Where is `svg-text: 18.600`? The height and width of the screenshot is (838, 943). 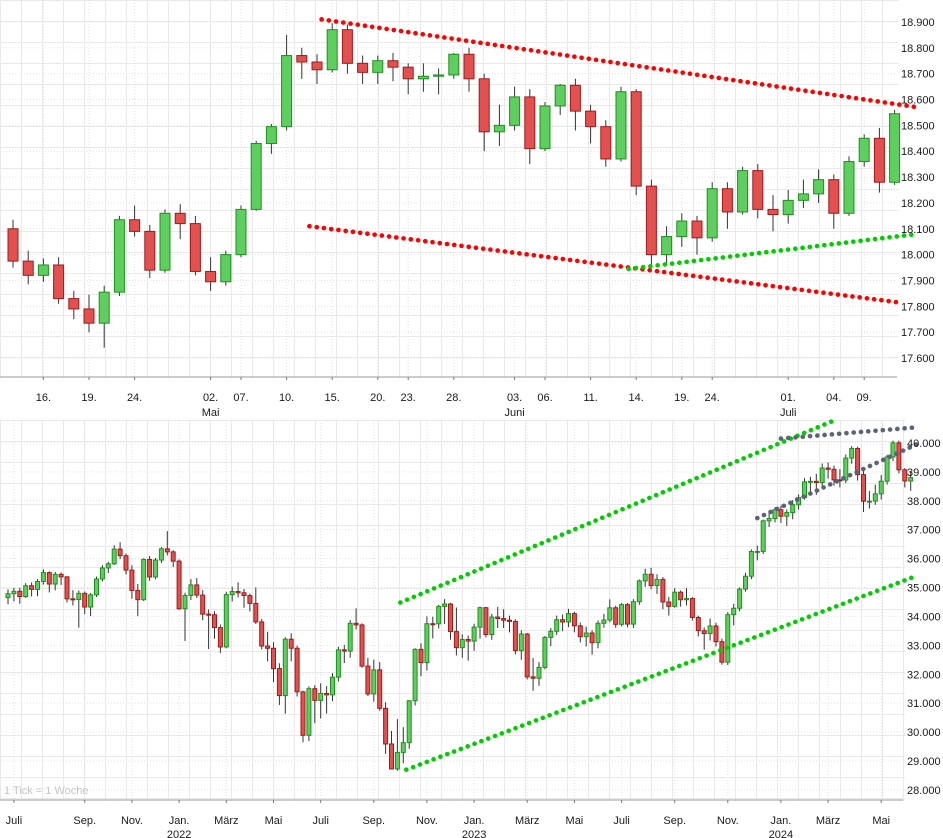
svg-text: 18.600 is located at coordinates (918, 100).